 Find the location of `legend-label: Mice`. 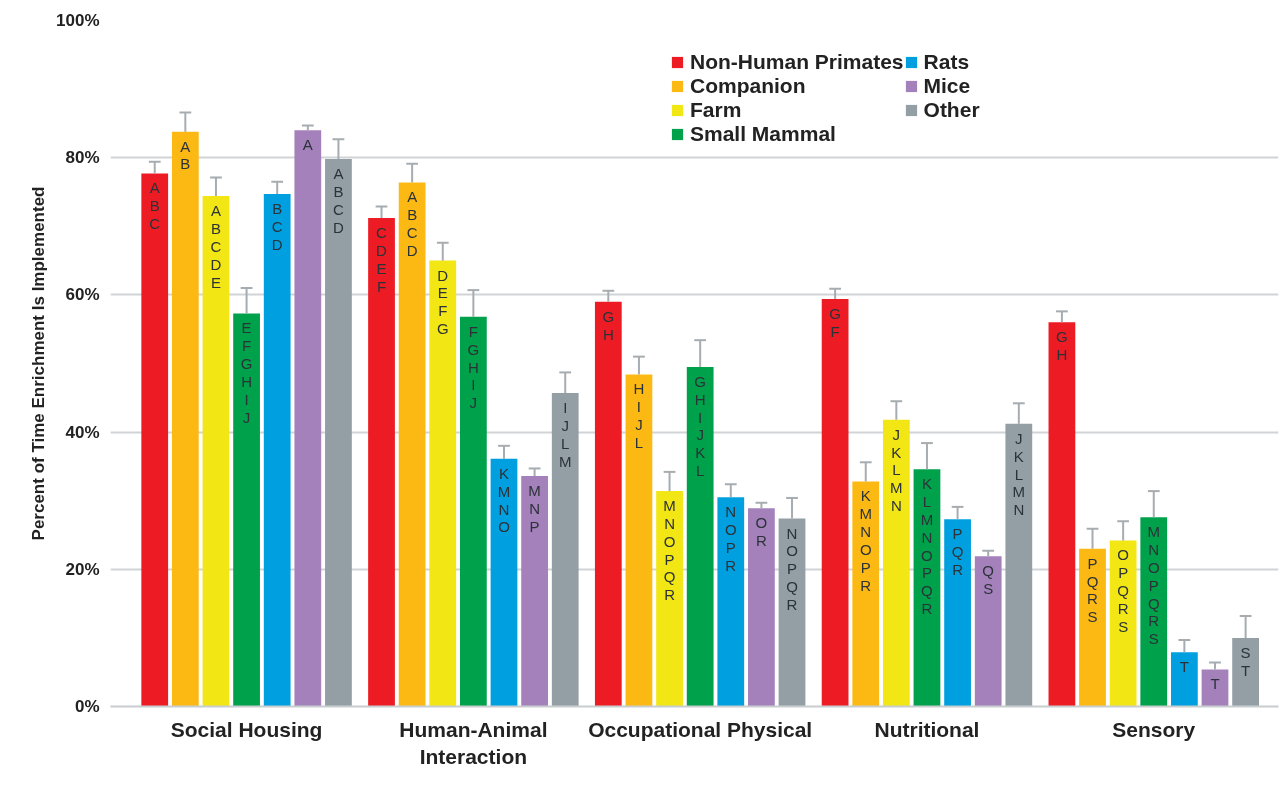

legend-label: Mice is located at coordinates (947, 86).